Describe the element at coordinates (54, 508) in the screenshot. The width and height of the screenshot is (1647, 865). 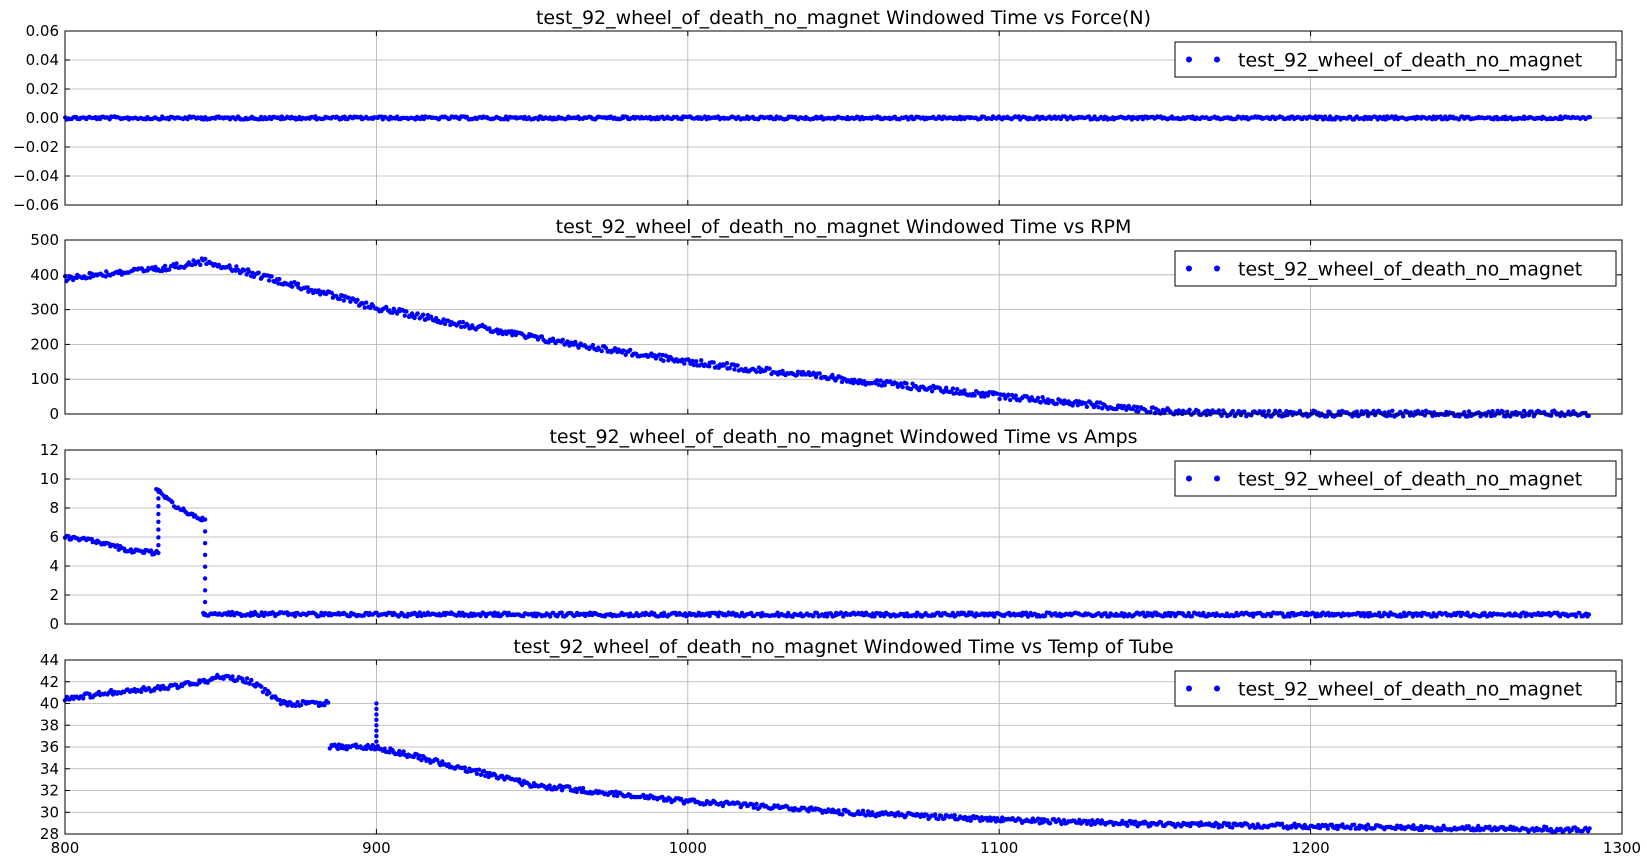
I see `y-tick-label: 8` at that location.